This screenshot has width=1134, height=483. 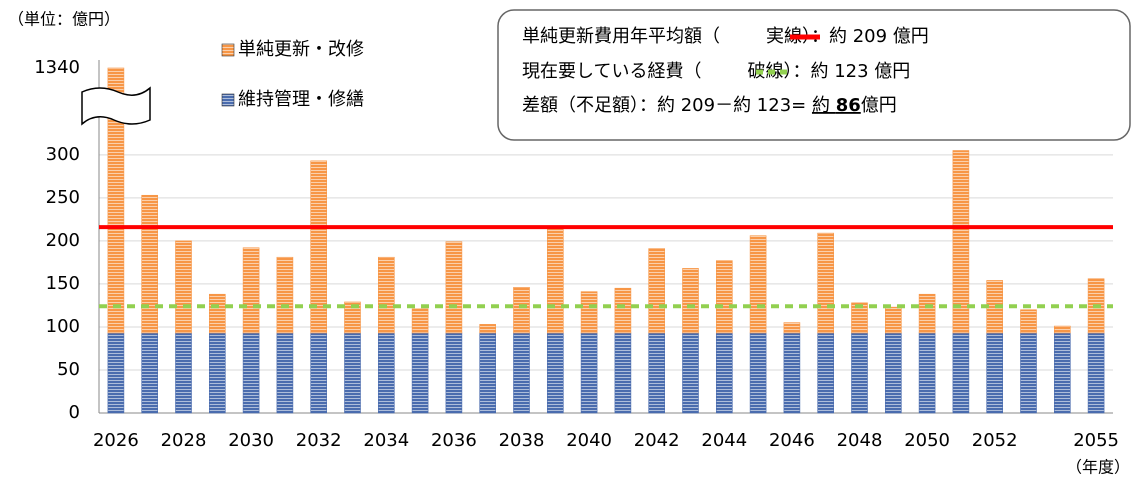 What do you see at coordinates (879, 105) in the screenshot?
I see `annotation-text: 億円` at bounding box center [879, 105].